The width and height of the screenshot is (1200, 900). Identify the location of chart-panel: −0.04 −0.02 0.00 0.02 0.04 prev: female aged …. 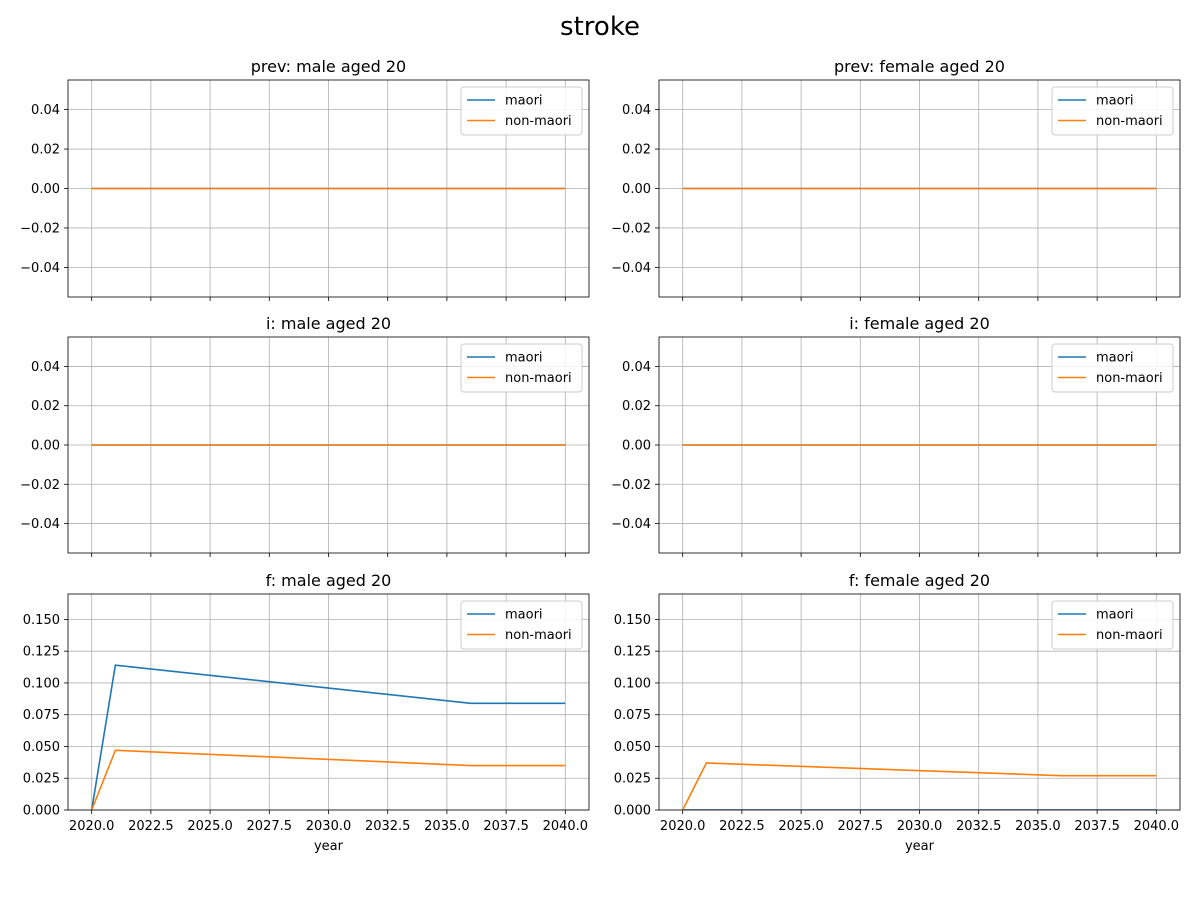
(896, 179).